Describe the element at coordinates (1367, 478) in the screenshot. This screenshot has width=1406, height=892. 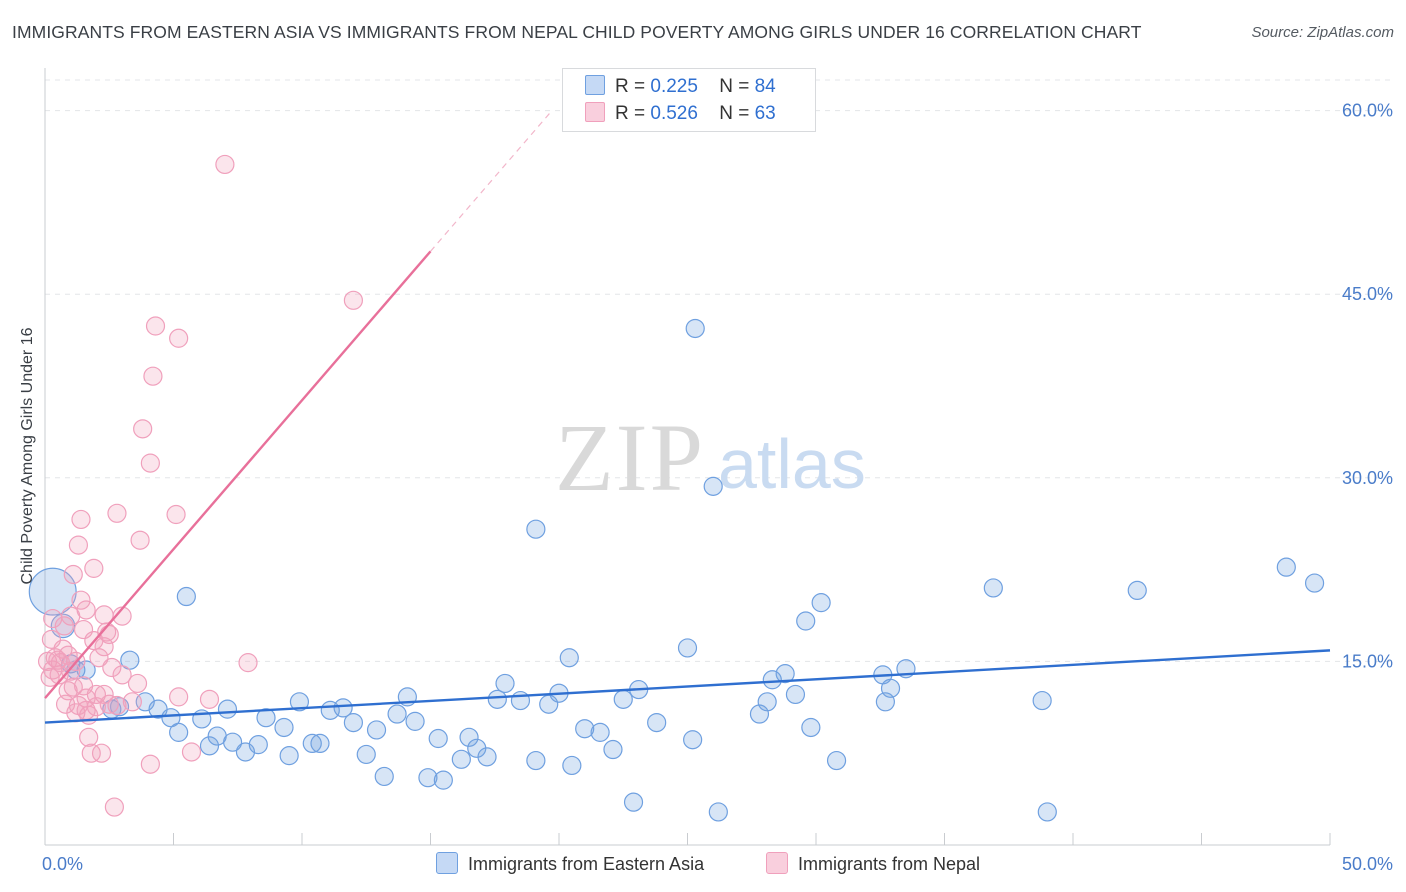
I see `y-tick-label: 30.0%` at that location.